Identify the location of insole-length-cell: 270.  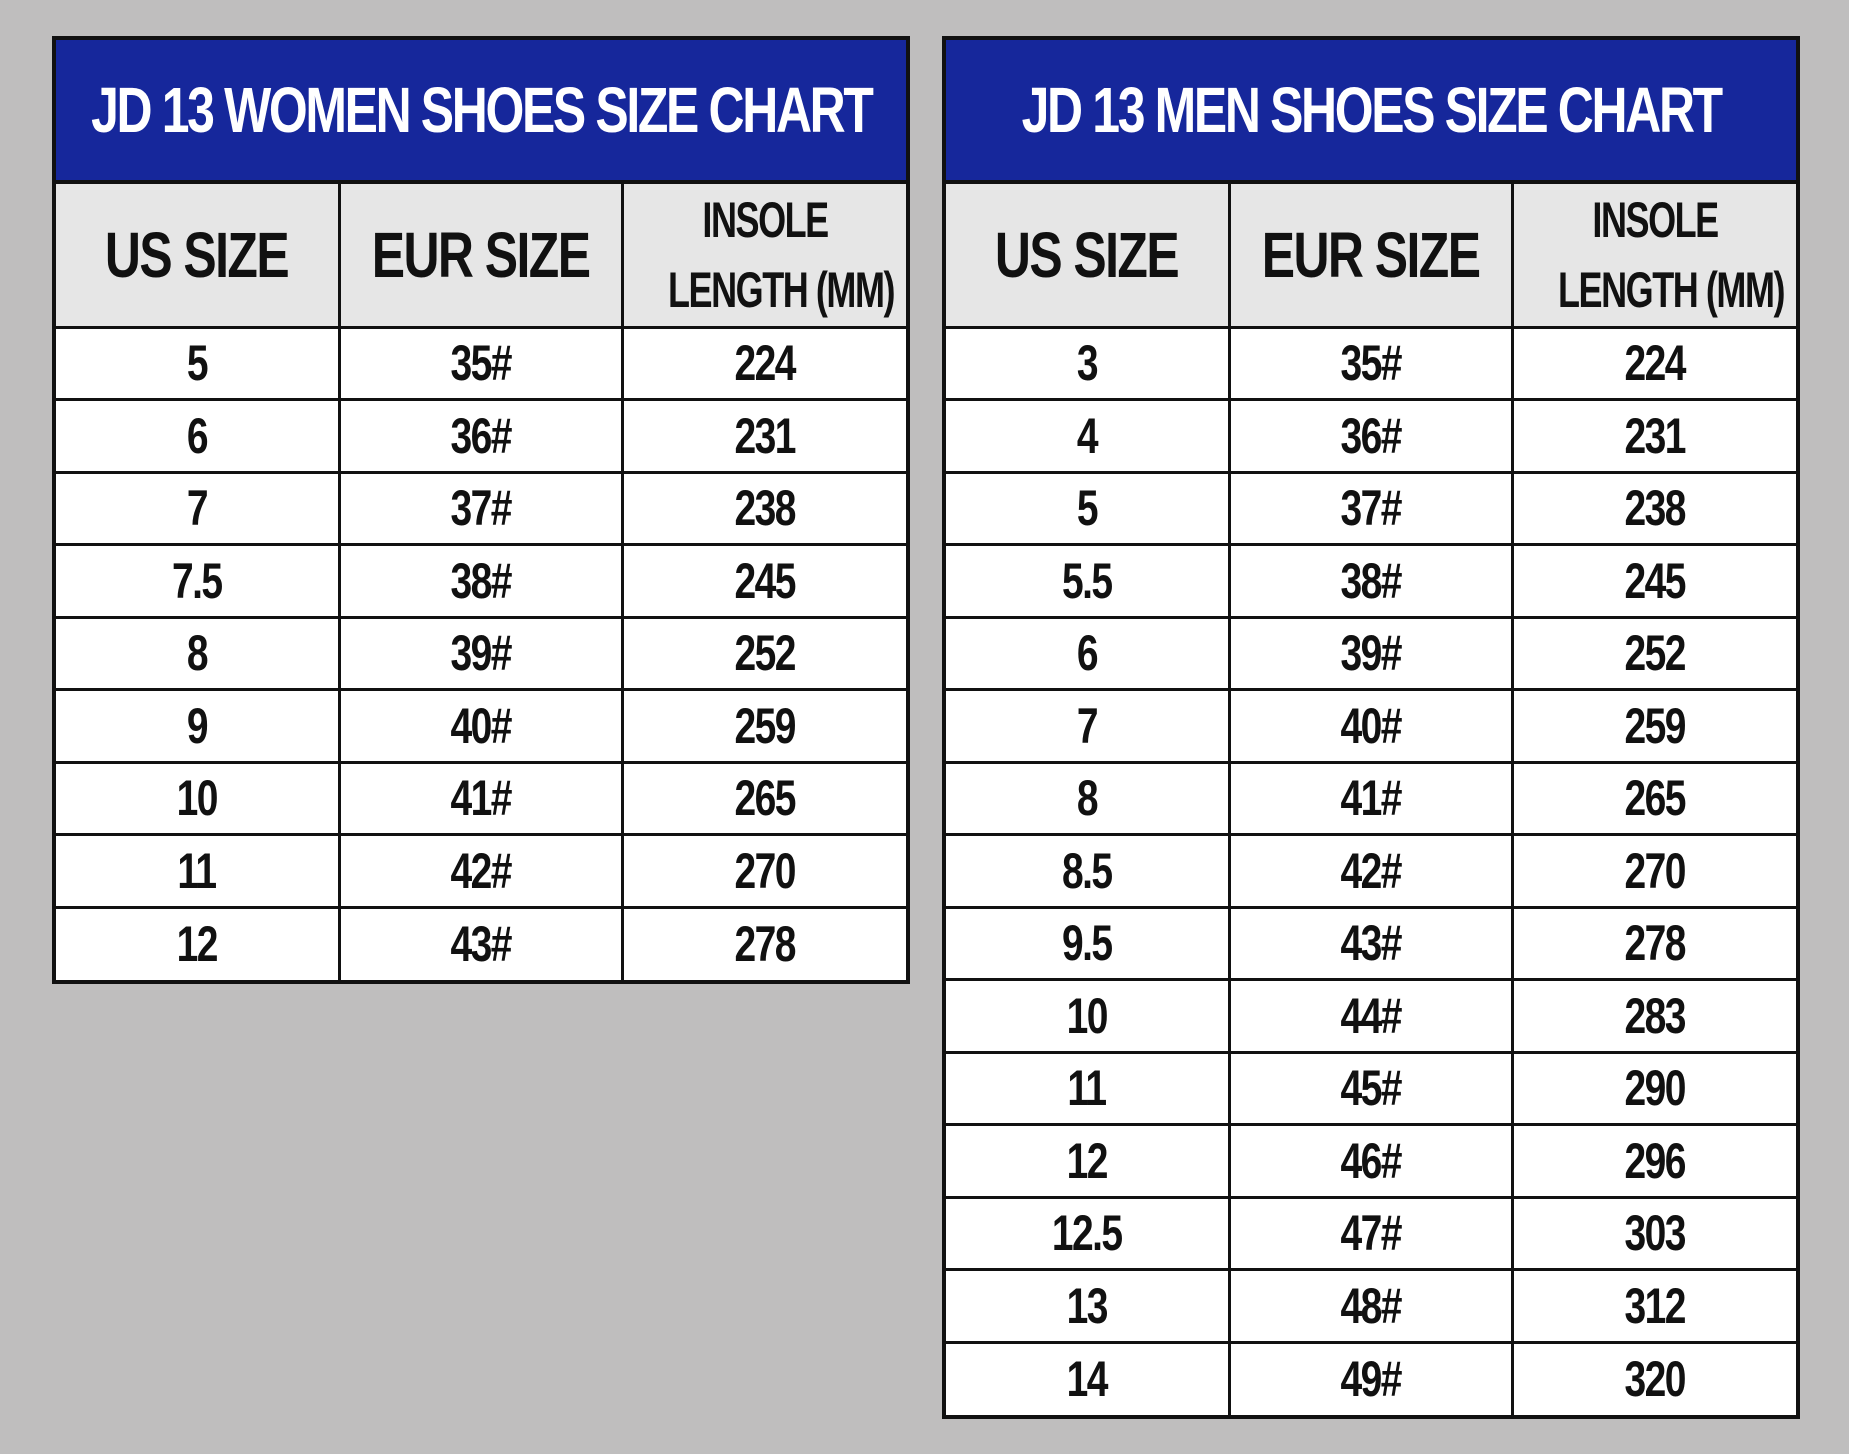
(1653, 871).